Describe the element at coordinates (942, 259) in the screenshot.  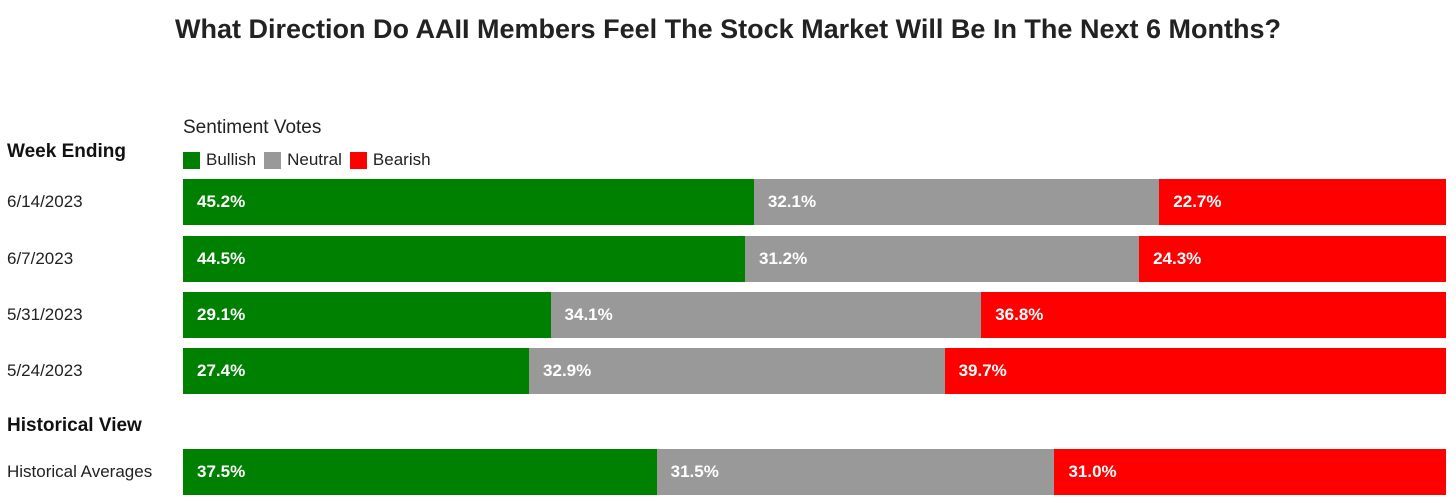
I see `bar-segment-neutral: 31.2%` at that location.